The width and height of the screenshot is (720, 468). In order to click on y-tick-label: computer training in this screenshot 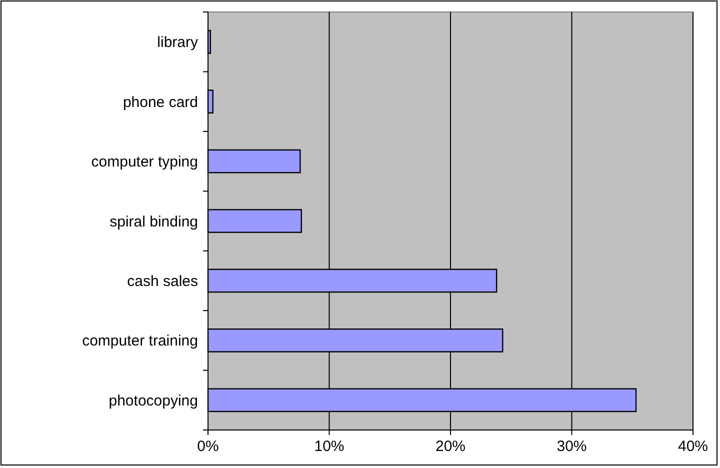, I will do `click(140, 341)`.